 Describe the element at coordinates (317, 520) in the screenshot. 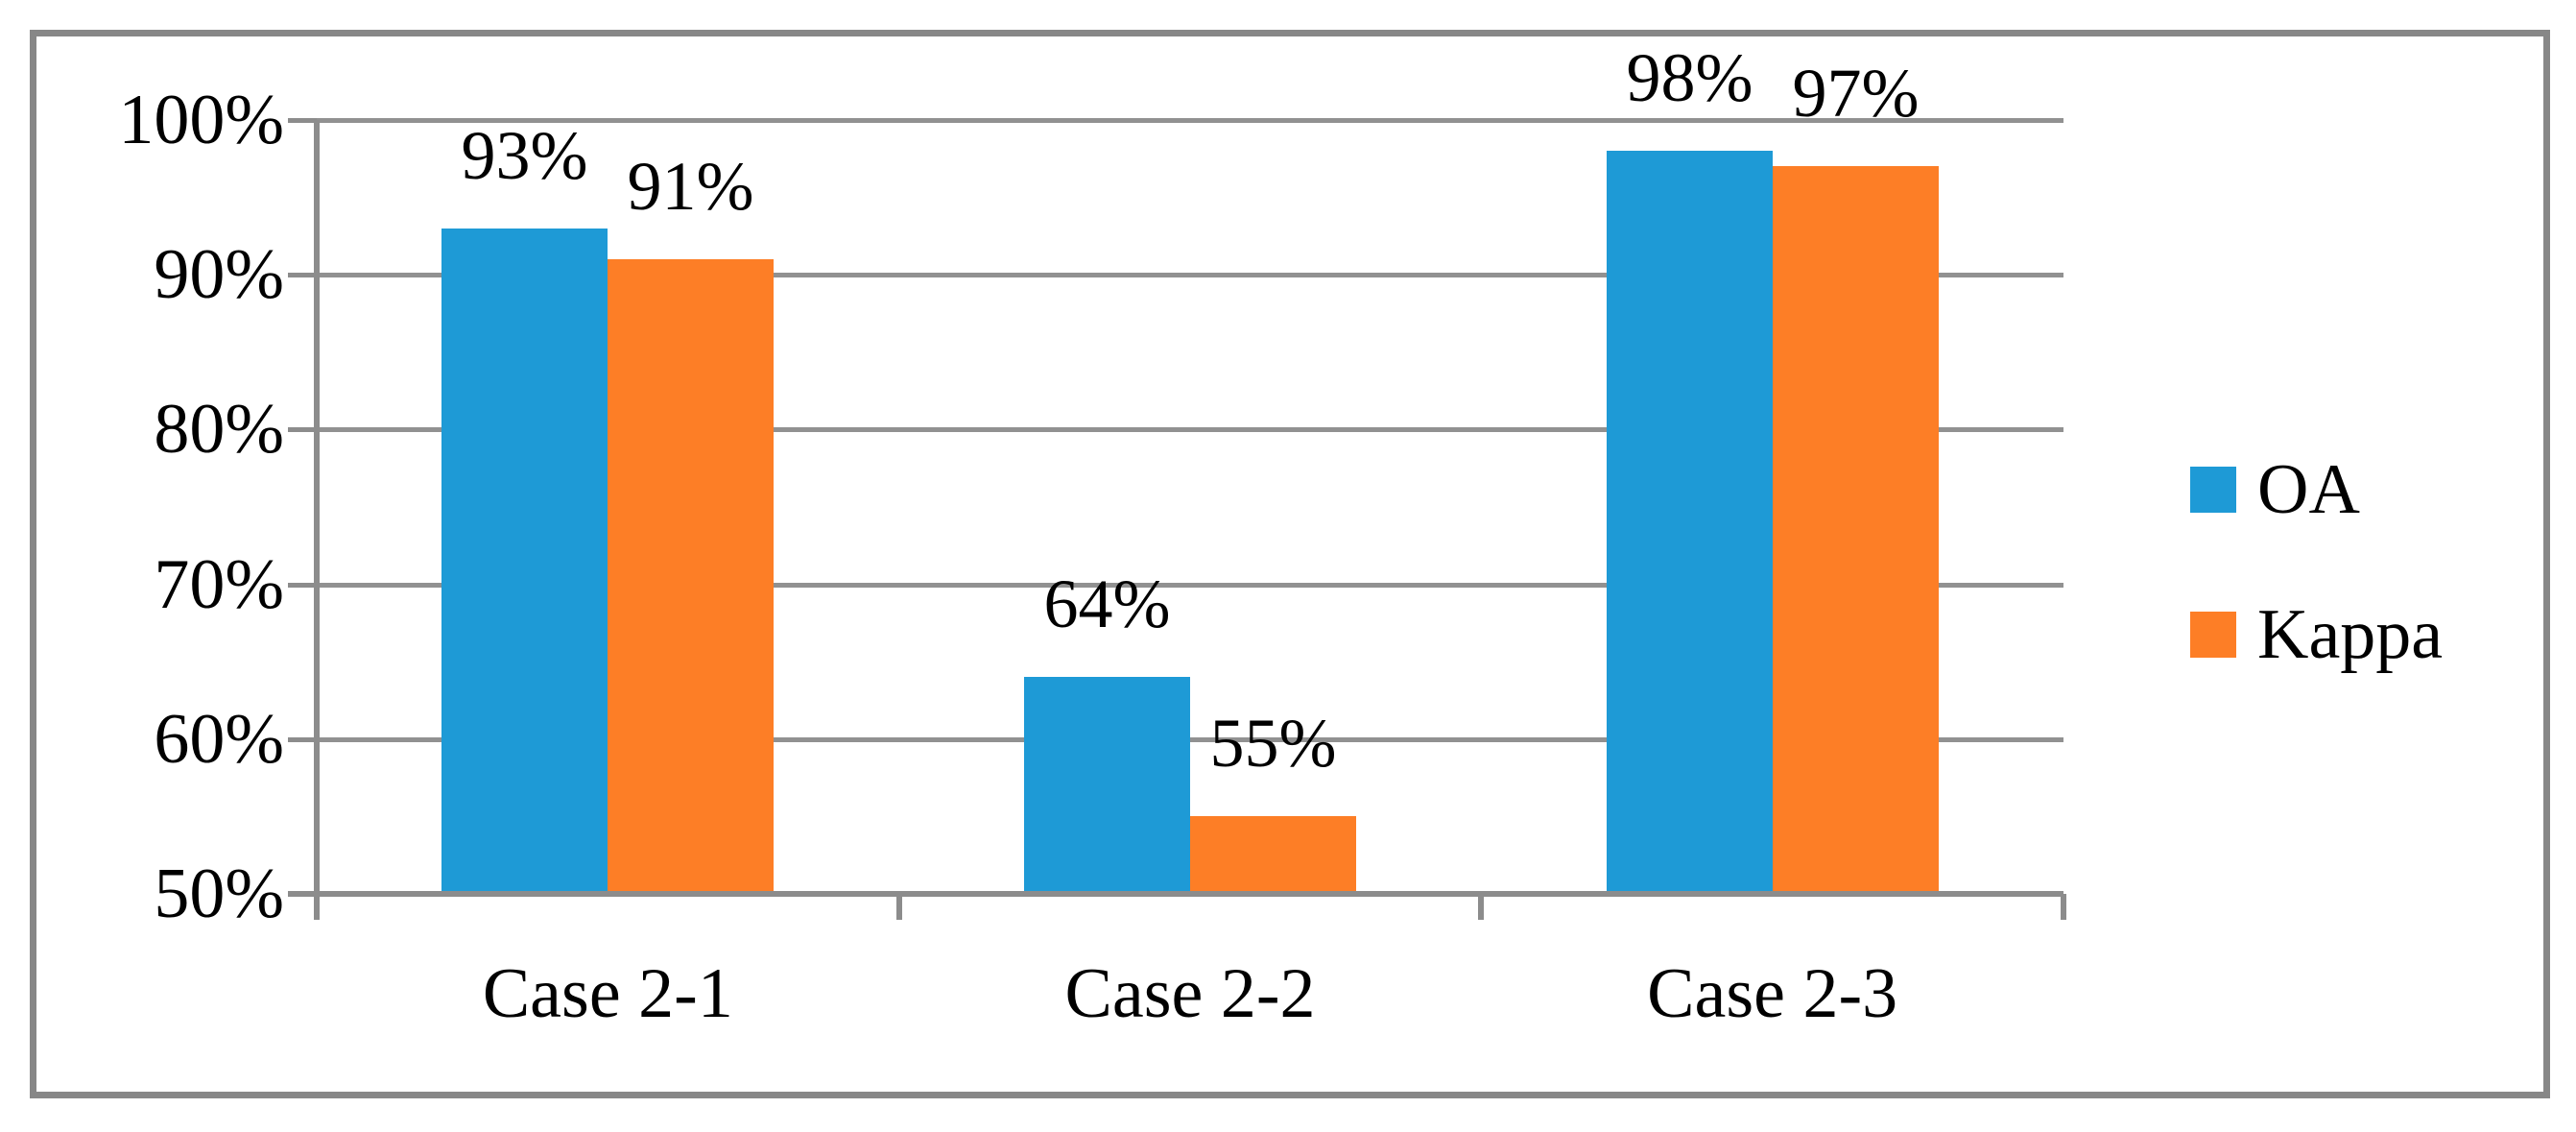

I see `y-axis-line` at that location.